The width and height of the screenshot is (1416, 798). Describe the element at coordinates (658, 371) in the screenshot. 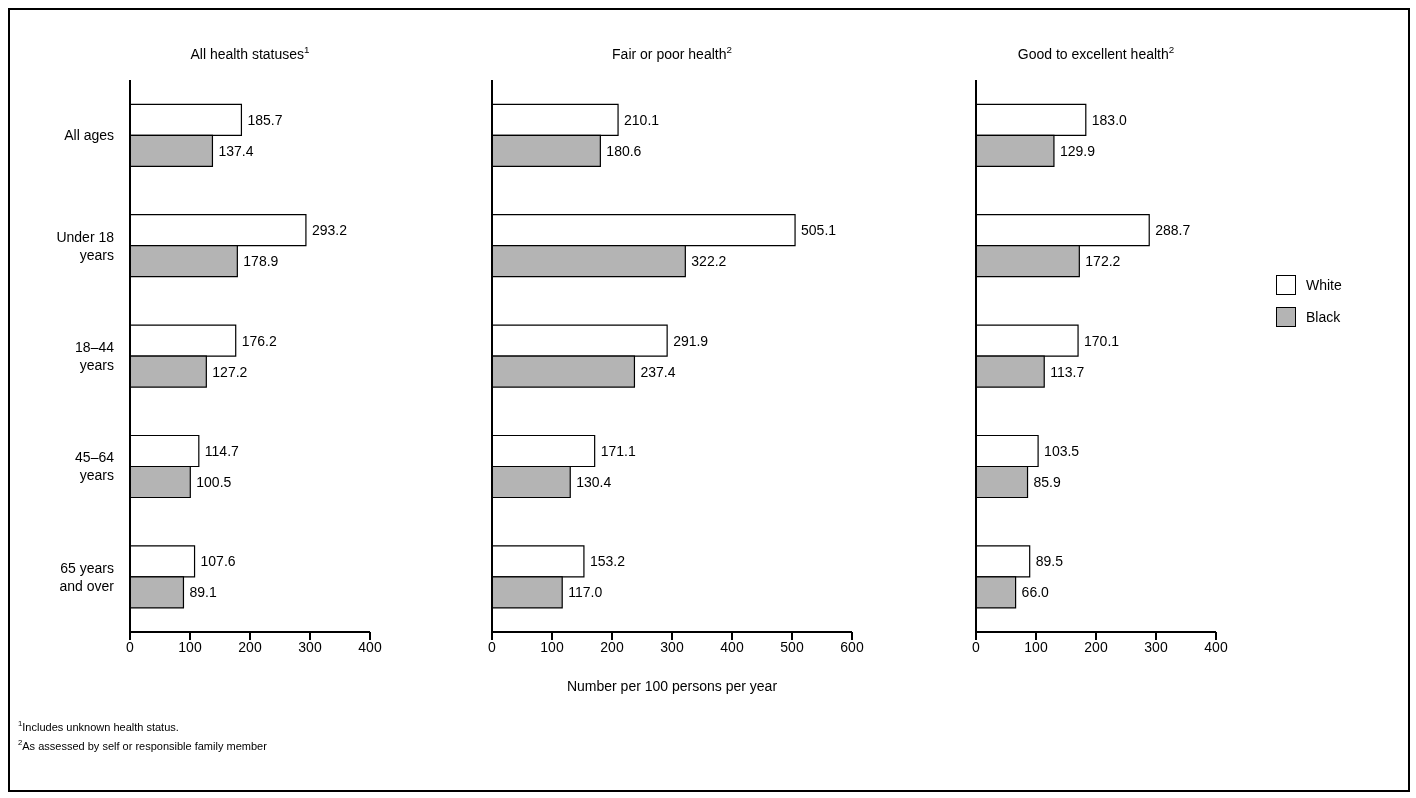

I see `data-label: 237.4` at that location.